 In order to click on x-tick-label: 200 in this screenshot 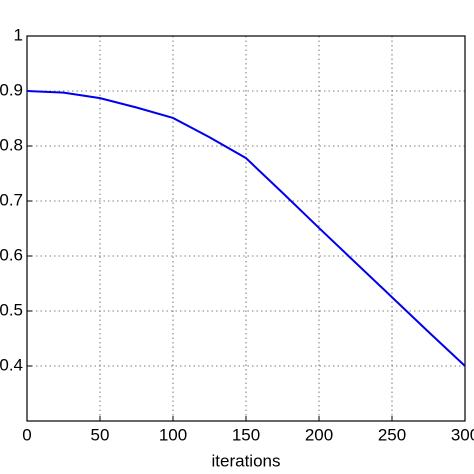, I will do `click(319, 434)`.